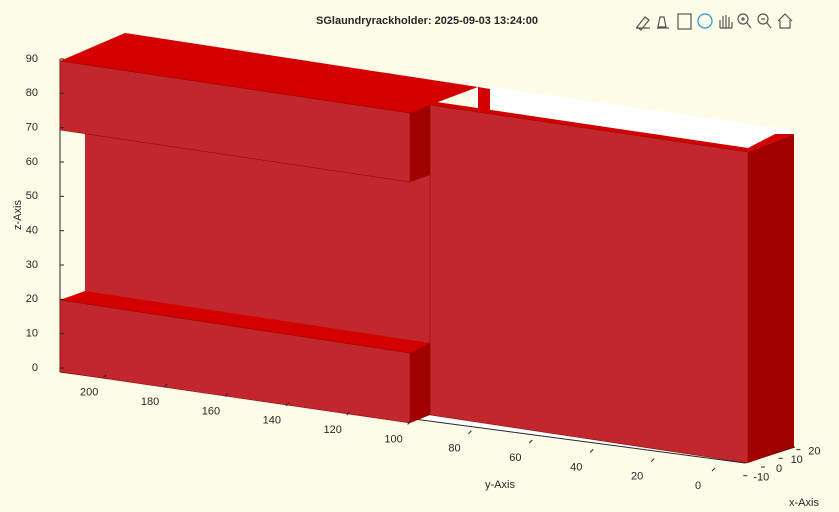  What do you see at coordinates (814, 452) in the screenshot?
I see `x-tick-label: 20` at bounding box center [814, 452].